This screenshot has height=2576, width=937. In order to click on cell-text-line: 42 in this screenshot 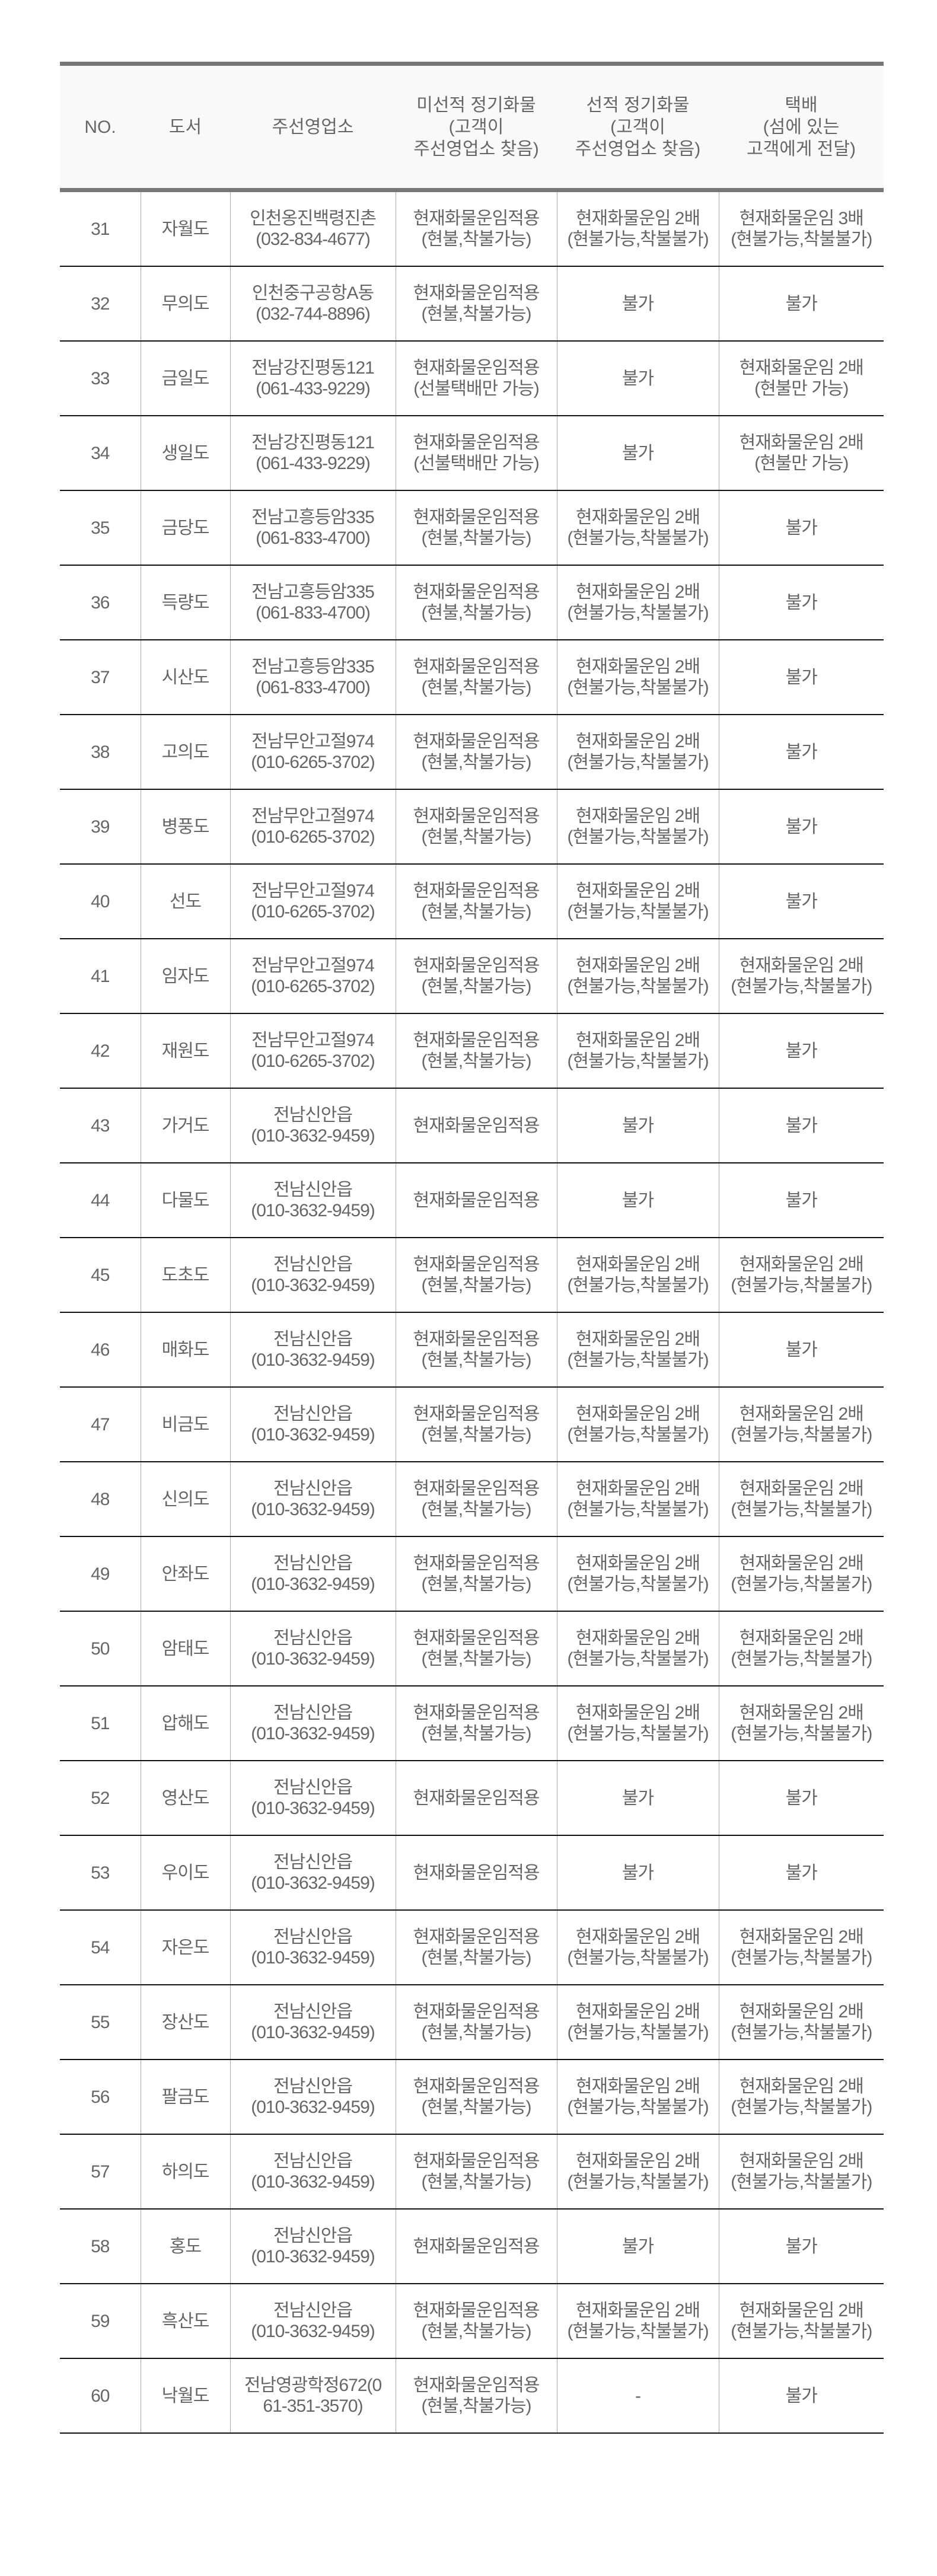, I will do `click(100, 1051)`.